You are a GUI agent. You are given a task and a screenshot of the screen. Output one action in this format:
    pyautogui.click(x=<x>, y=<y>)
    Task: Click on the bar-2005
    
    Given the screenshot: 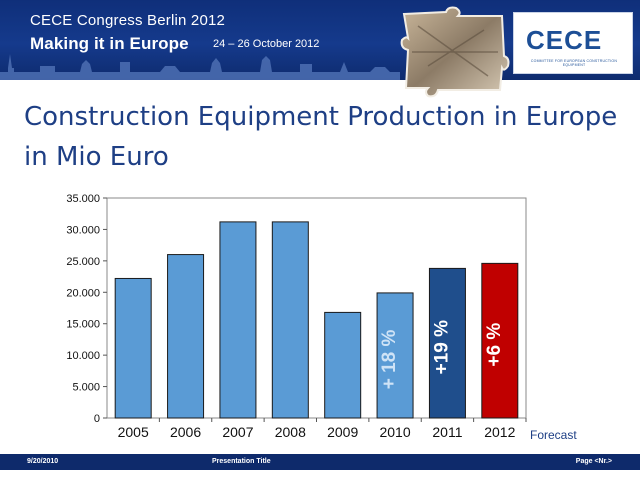 What is the action you would take?
    pyautogui.click(x=133, y=348)
    